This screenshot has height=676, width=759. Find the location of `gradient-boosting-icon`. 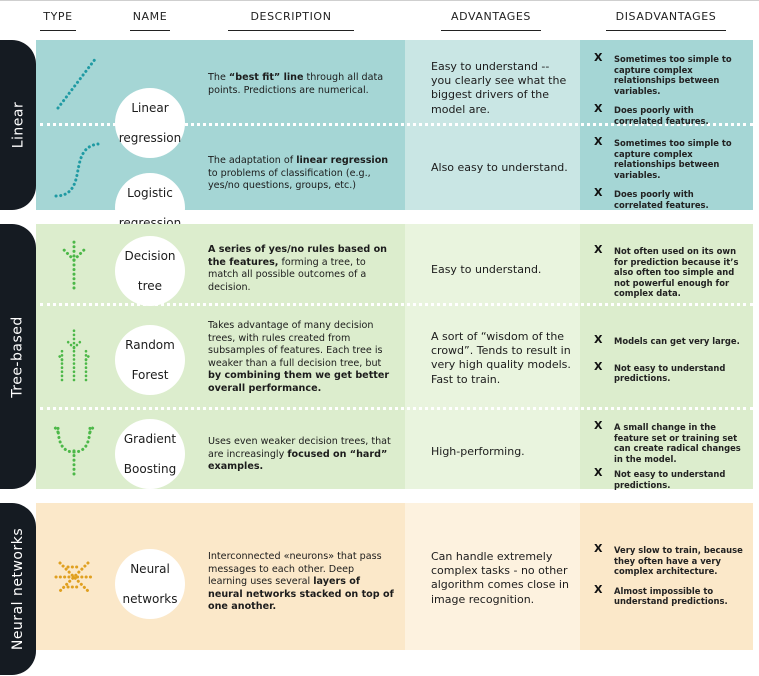

gradient-boosting-icon is located at coordinates (74, 450).